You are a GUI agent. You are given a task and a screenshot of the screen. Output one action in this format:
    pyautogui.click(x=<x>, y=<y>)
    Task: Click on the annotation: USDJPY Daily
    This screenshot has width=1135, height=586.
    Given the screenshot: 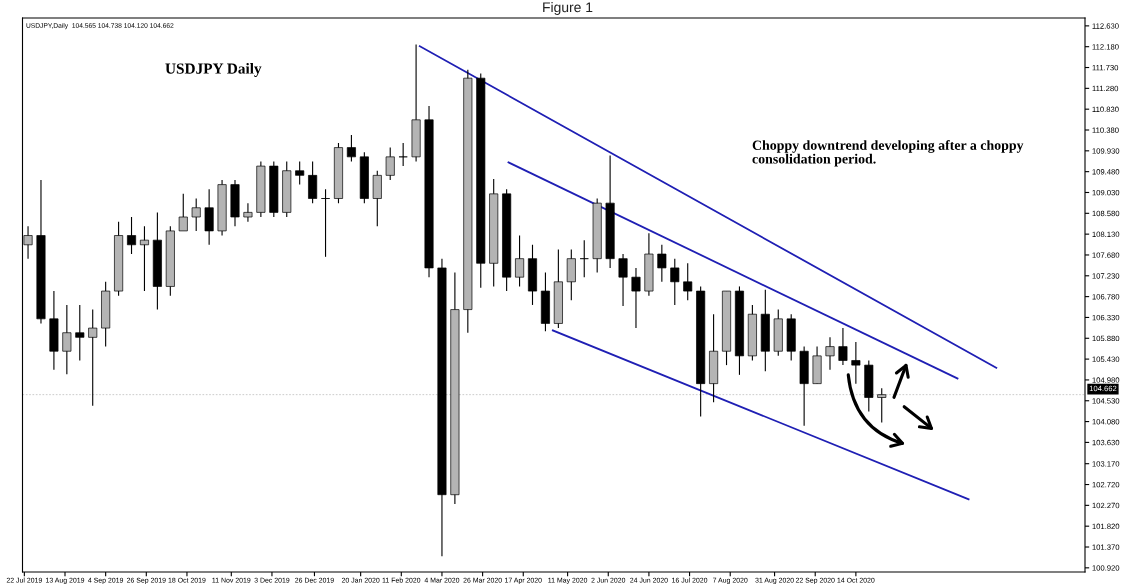 What is the action you would take?
    pyautogui.click(x=213, y=70)
    